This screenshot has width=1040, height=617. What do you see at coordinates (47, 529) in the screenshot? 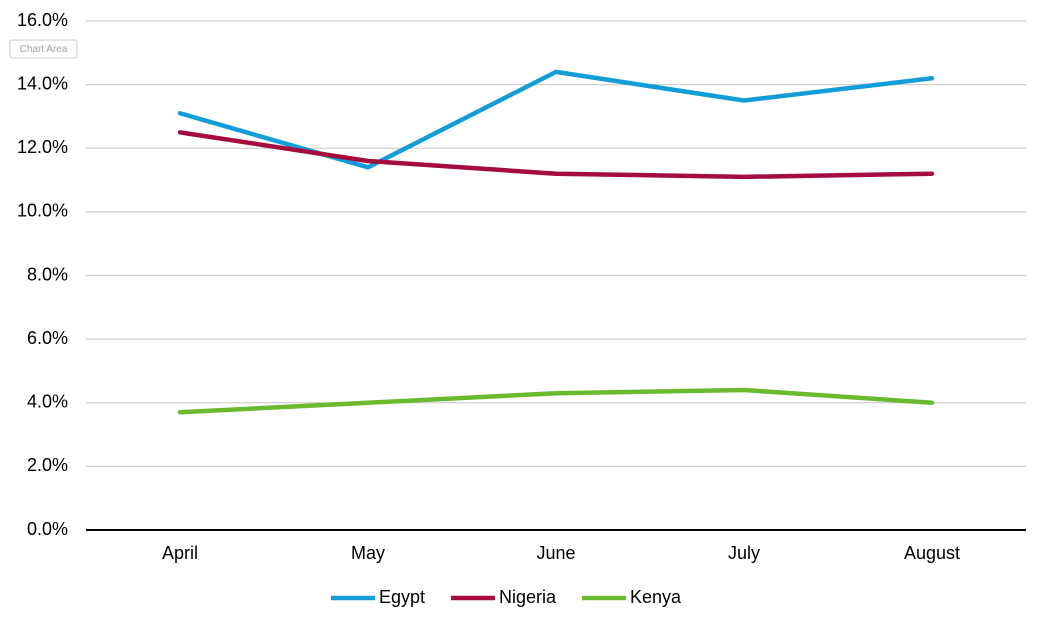
I see `y-tick-label: 0.0%` at bounding box center [47, 529].